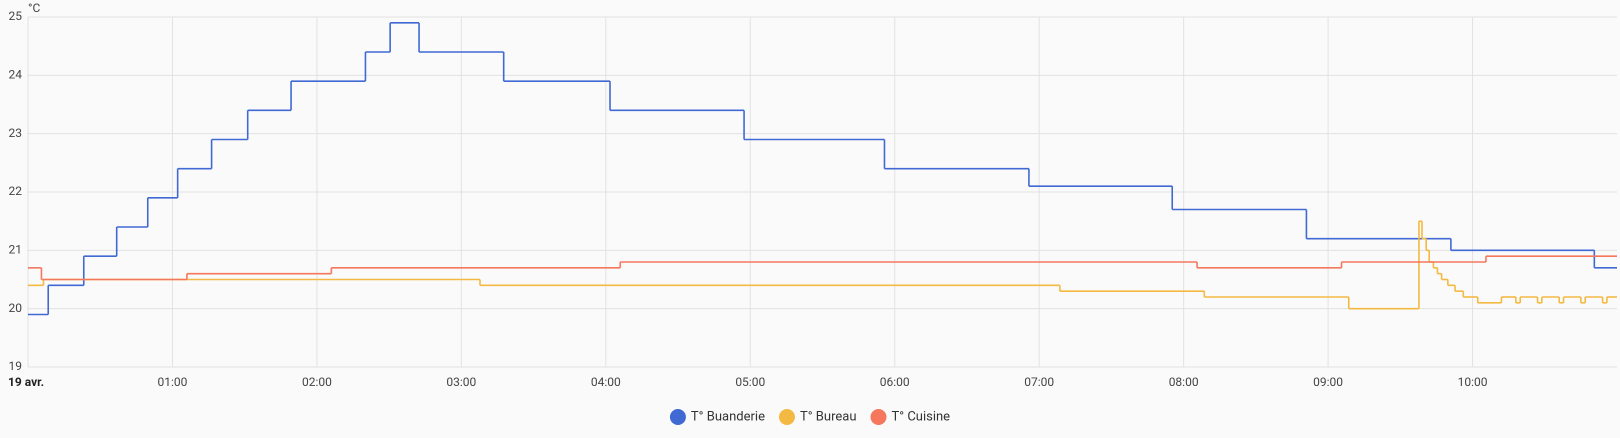 Image resolution: width=1620 pixels, height=438 pixels. Describe the element at coordinates (34, 8) in the screenshot. I see `y-unit: °C` at that location.